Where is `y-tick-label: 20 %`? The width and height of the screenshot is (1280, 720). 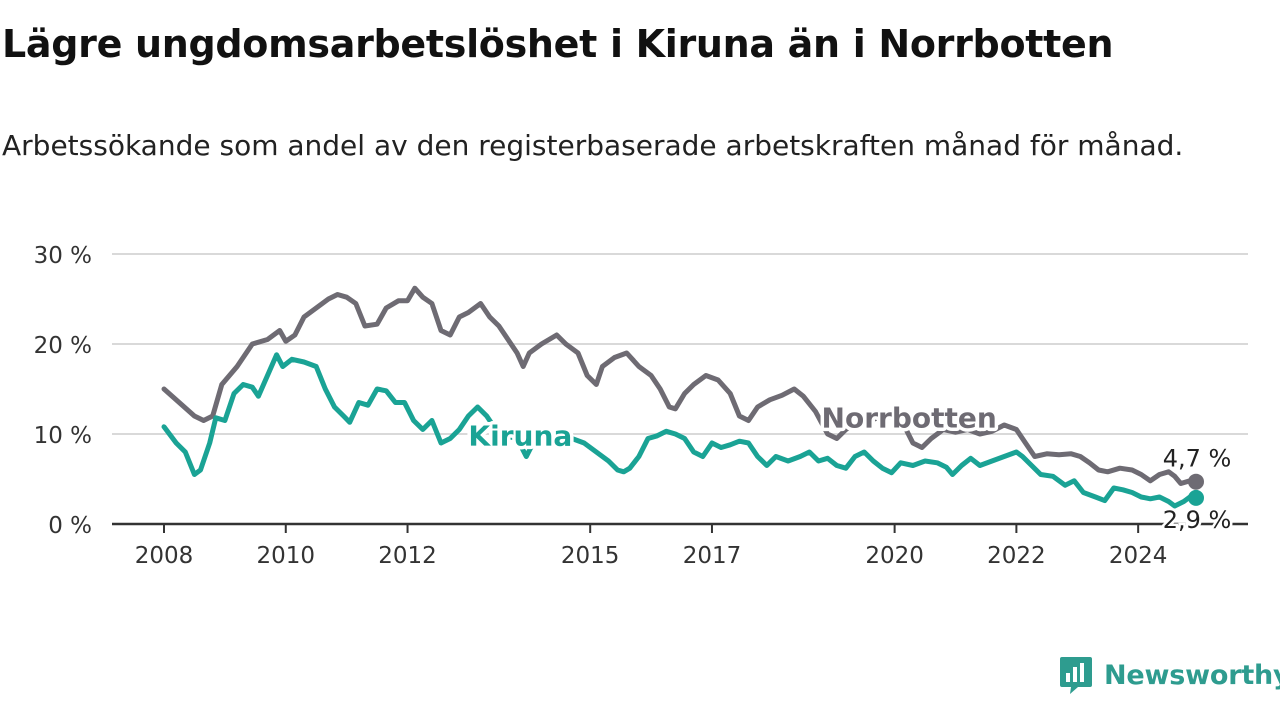
y-tick-label: 20 % is located at coordinates (63, 346).